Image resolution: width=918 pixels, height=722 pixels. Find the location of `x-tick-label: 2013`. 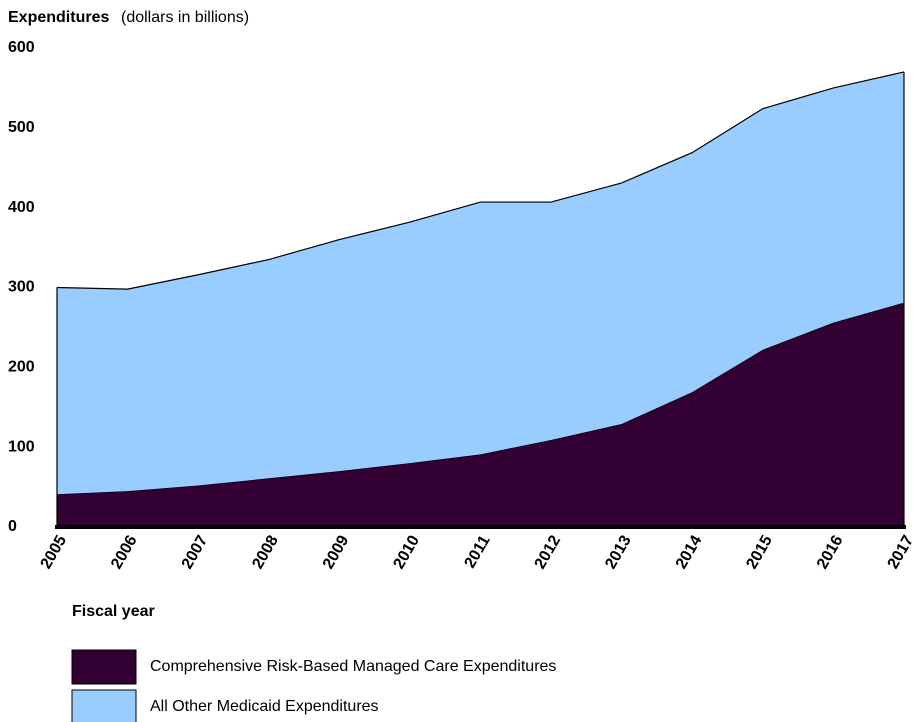

x-tick-label: 2013 is located at coordinates (618, 552).